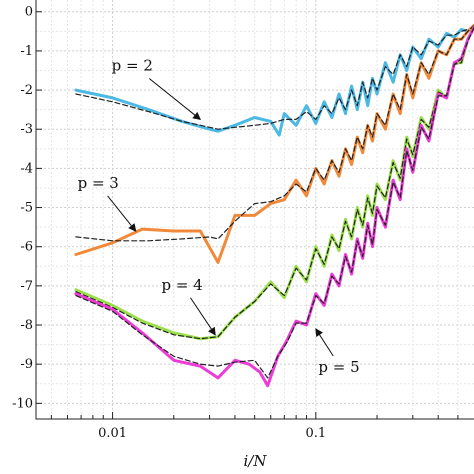 The image size is (474, 474). What do you see at coordinates (112, 433) in the screenshot?
I see `x-tick-label: 0.01` at bounding box center [112, 433].